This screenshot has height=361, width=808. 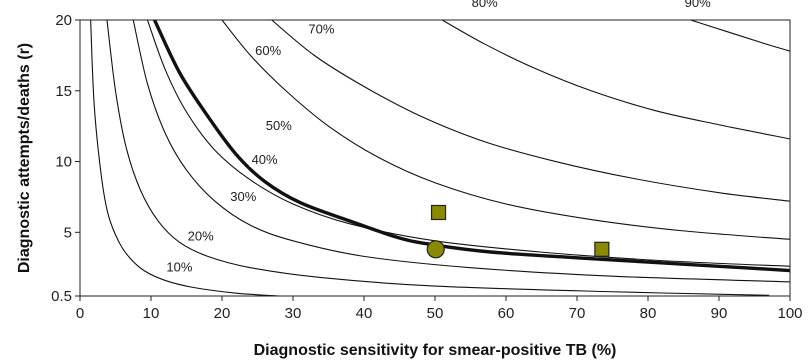 What do you see at coordinates (63, 162) in the screenshot?
I see `y-tick-label: 10` at bounding box center [63, 162].